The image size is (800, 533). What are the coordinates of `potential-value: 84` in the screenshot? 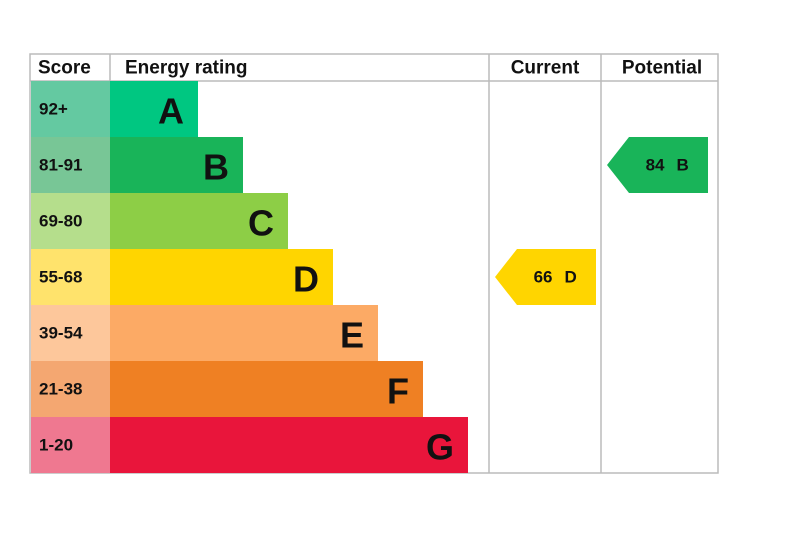 It's located at (655, 165).